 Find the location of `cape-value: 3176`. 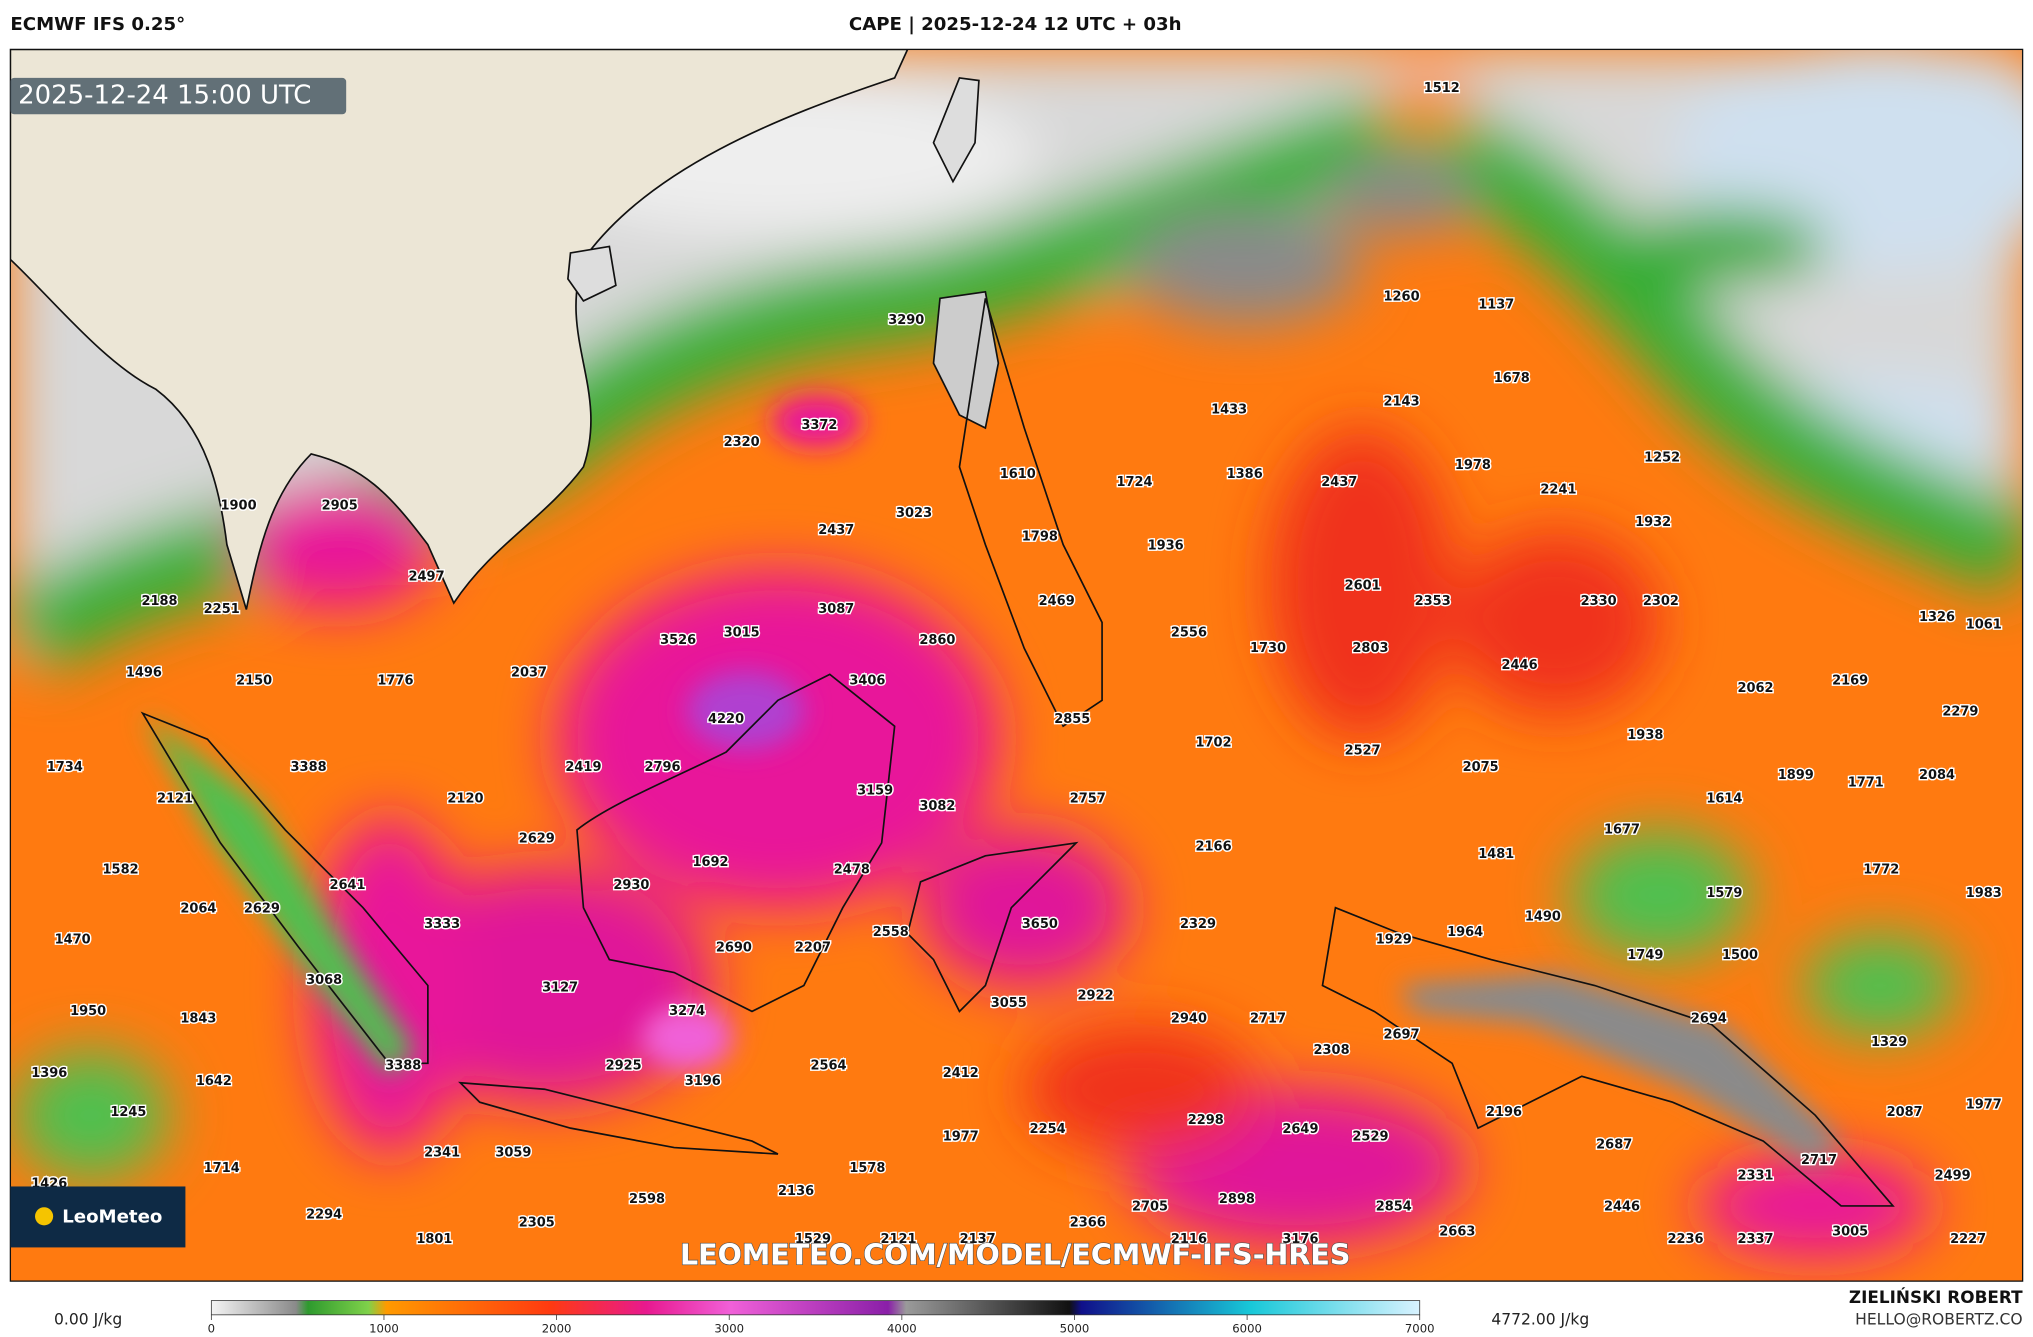

cape-value: 3176 is located at coordinates (1300, 1239).